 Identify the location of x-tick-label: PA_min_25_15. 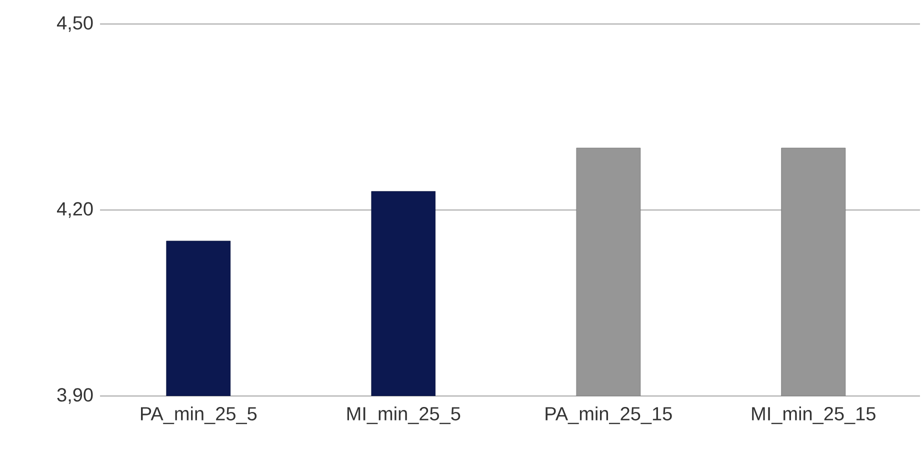
(609, 415).